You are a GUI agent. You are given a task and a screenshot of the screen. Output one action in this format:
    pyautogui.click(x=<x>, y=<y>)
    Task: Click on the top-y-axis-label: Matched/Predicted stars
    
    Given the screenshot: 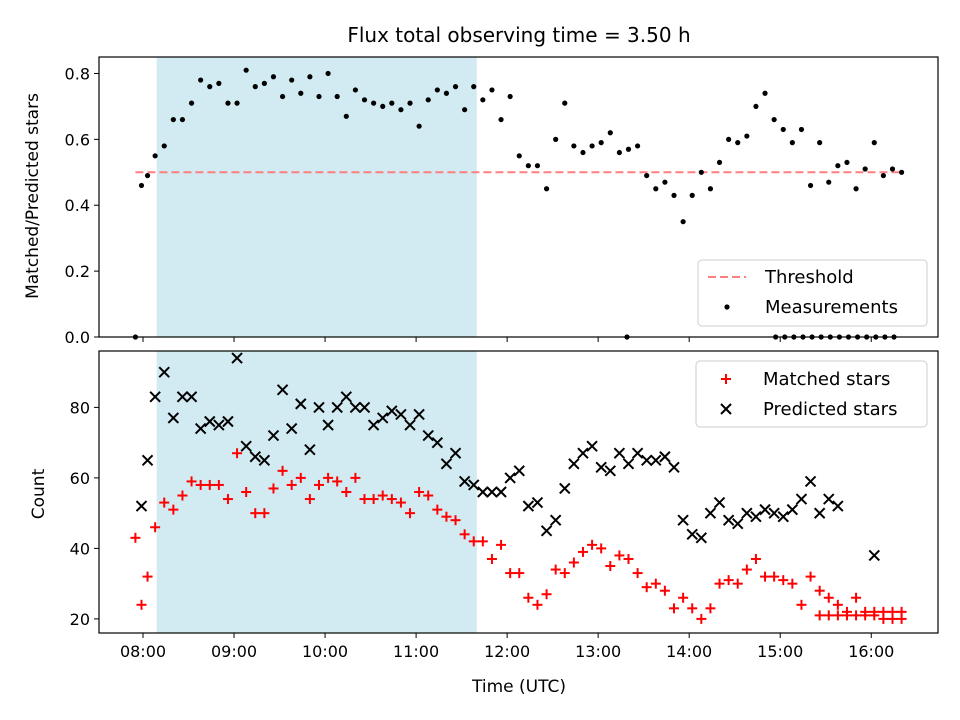 What is the action you would take?
    pyautogui.click(x=33, y=196)
    